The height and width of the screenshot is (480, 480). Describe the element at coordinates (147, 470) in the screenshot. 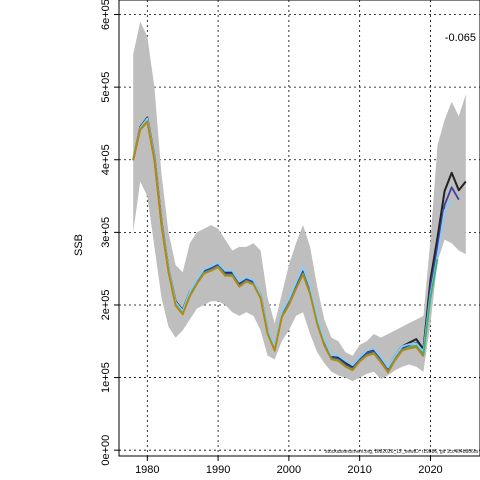

I see `x-tick-label: 1980` at that location.